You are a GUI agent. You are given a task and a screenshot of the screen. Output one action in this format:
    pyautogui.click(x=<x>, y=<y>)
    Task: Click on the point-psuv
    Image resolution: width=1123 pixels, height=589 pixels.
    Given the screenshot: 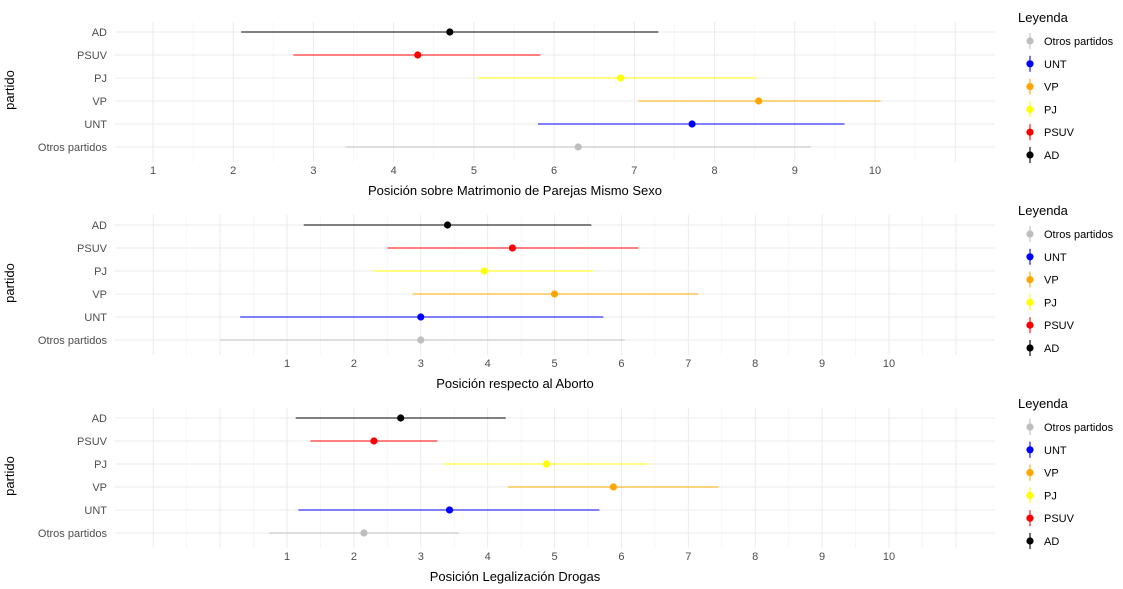 What is the action you would take?
    pyautogui.click(x=512, y=248)
    